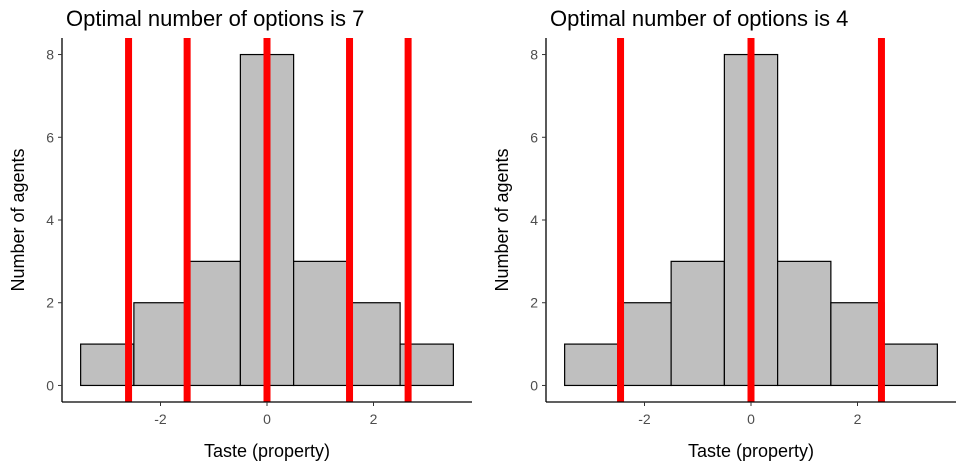 The height and width of the screenshot is (469, 968). I want to click on chart-title: Optimal number of options is 4, so click(699, 18).